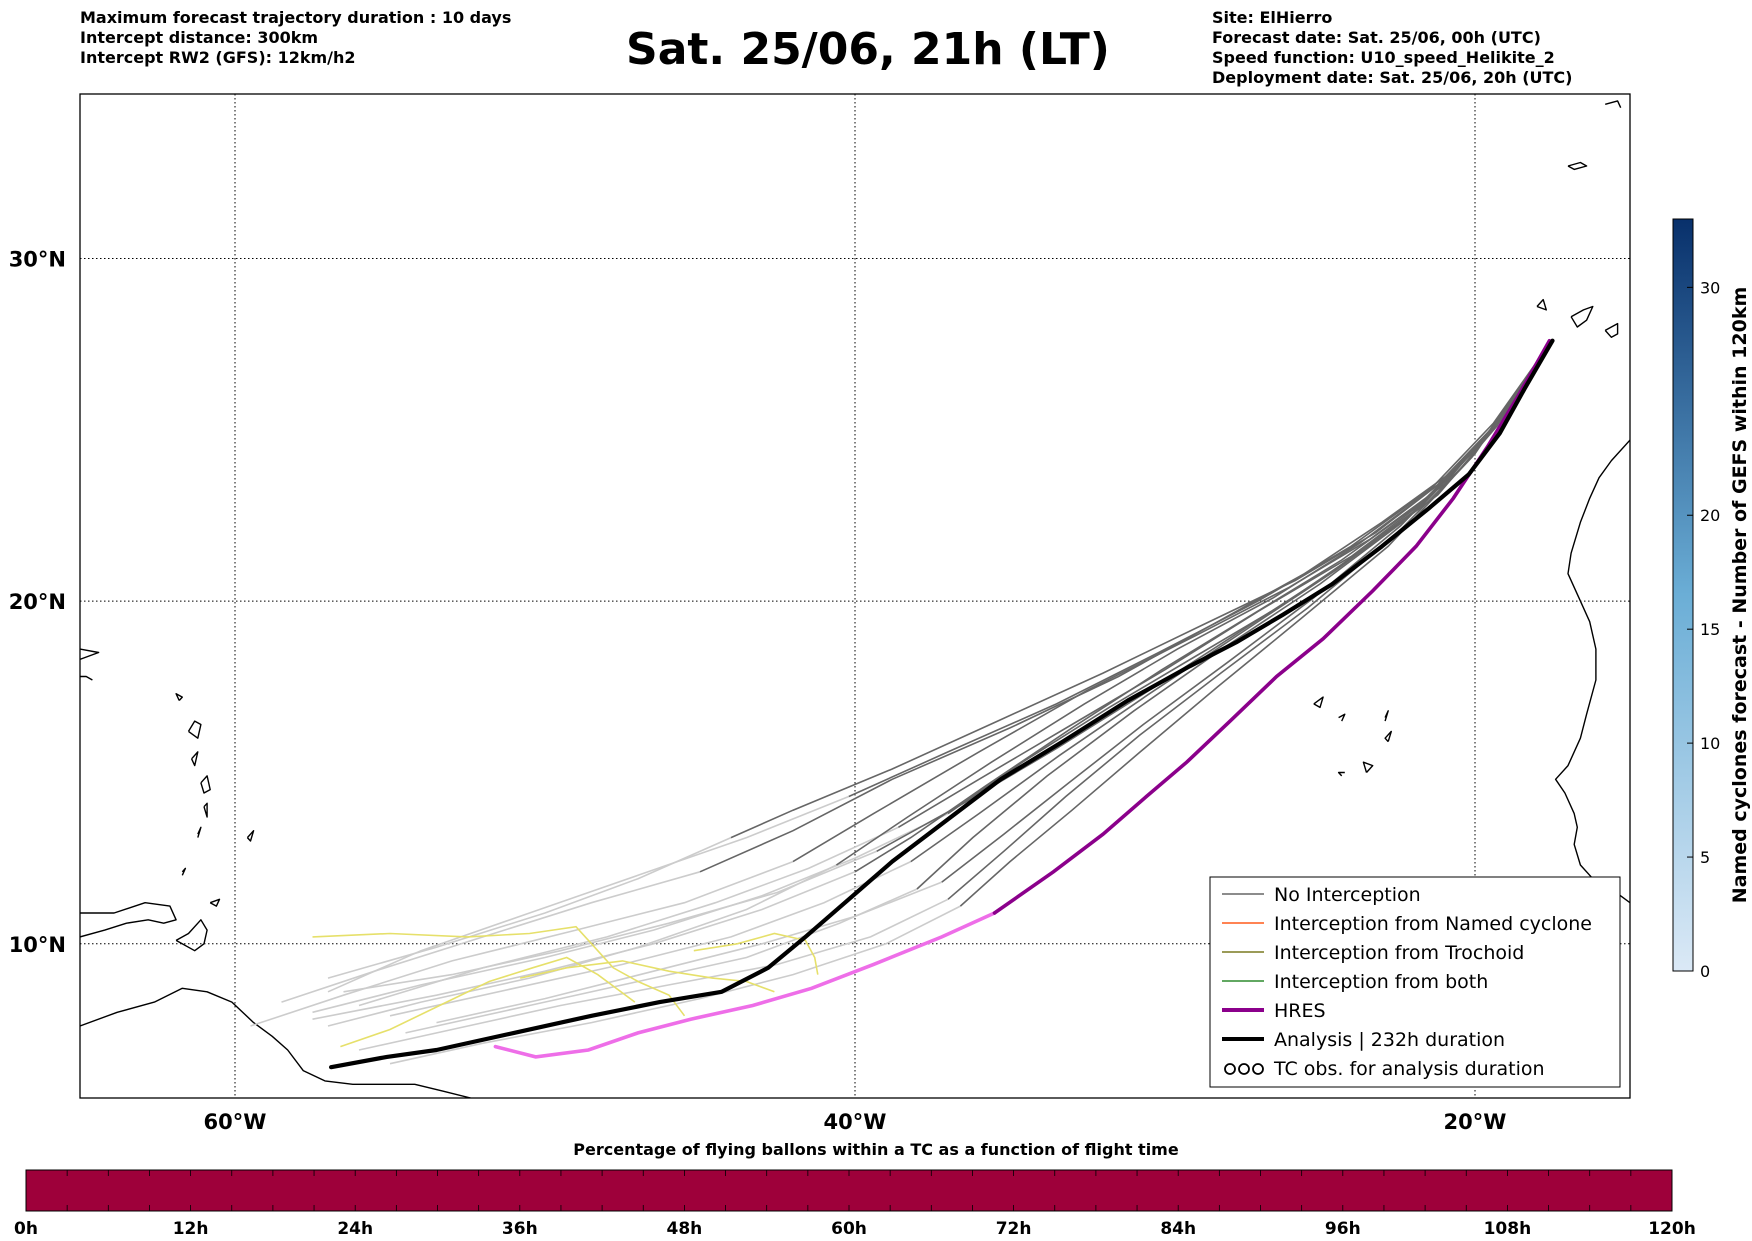  Describe the element at coordinates (191, 1229) in the screenshot. I see `flight-time-tick-label: 12h` at that location.